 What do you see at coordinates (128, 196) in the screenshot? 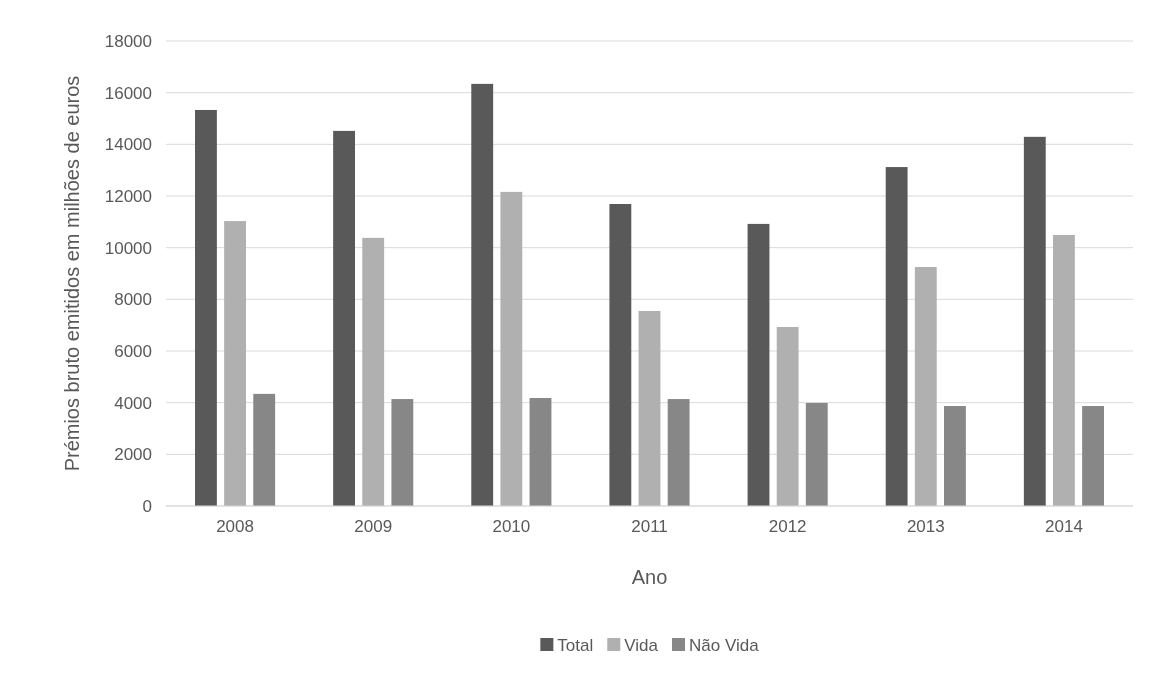
I see `y-tick-label: 12000` at bounding box center [128, 196].